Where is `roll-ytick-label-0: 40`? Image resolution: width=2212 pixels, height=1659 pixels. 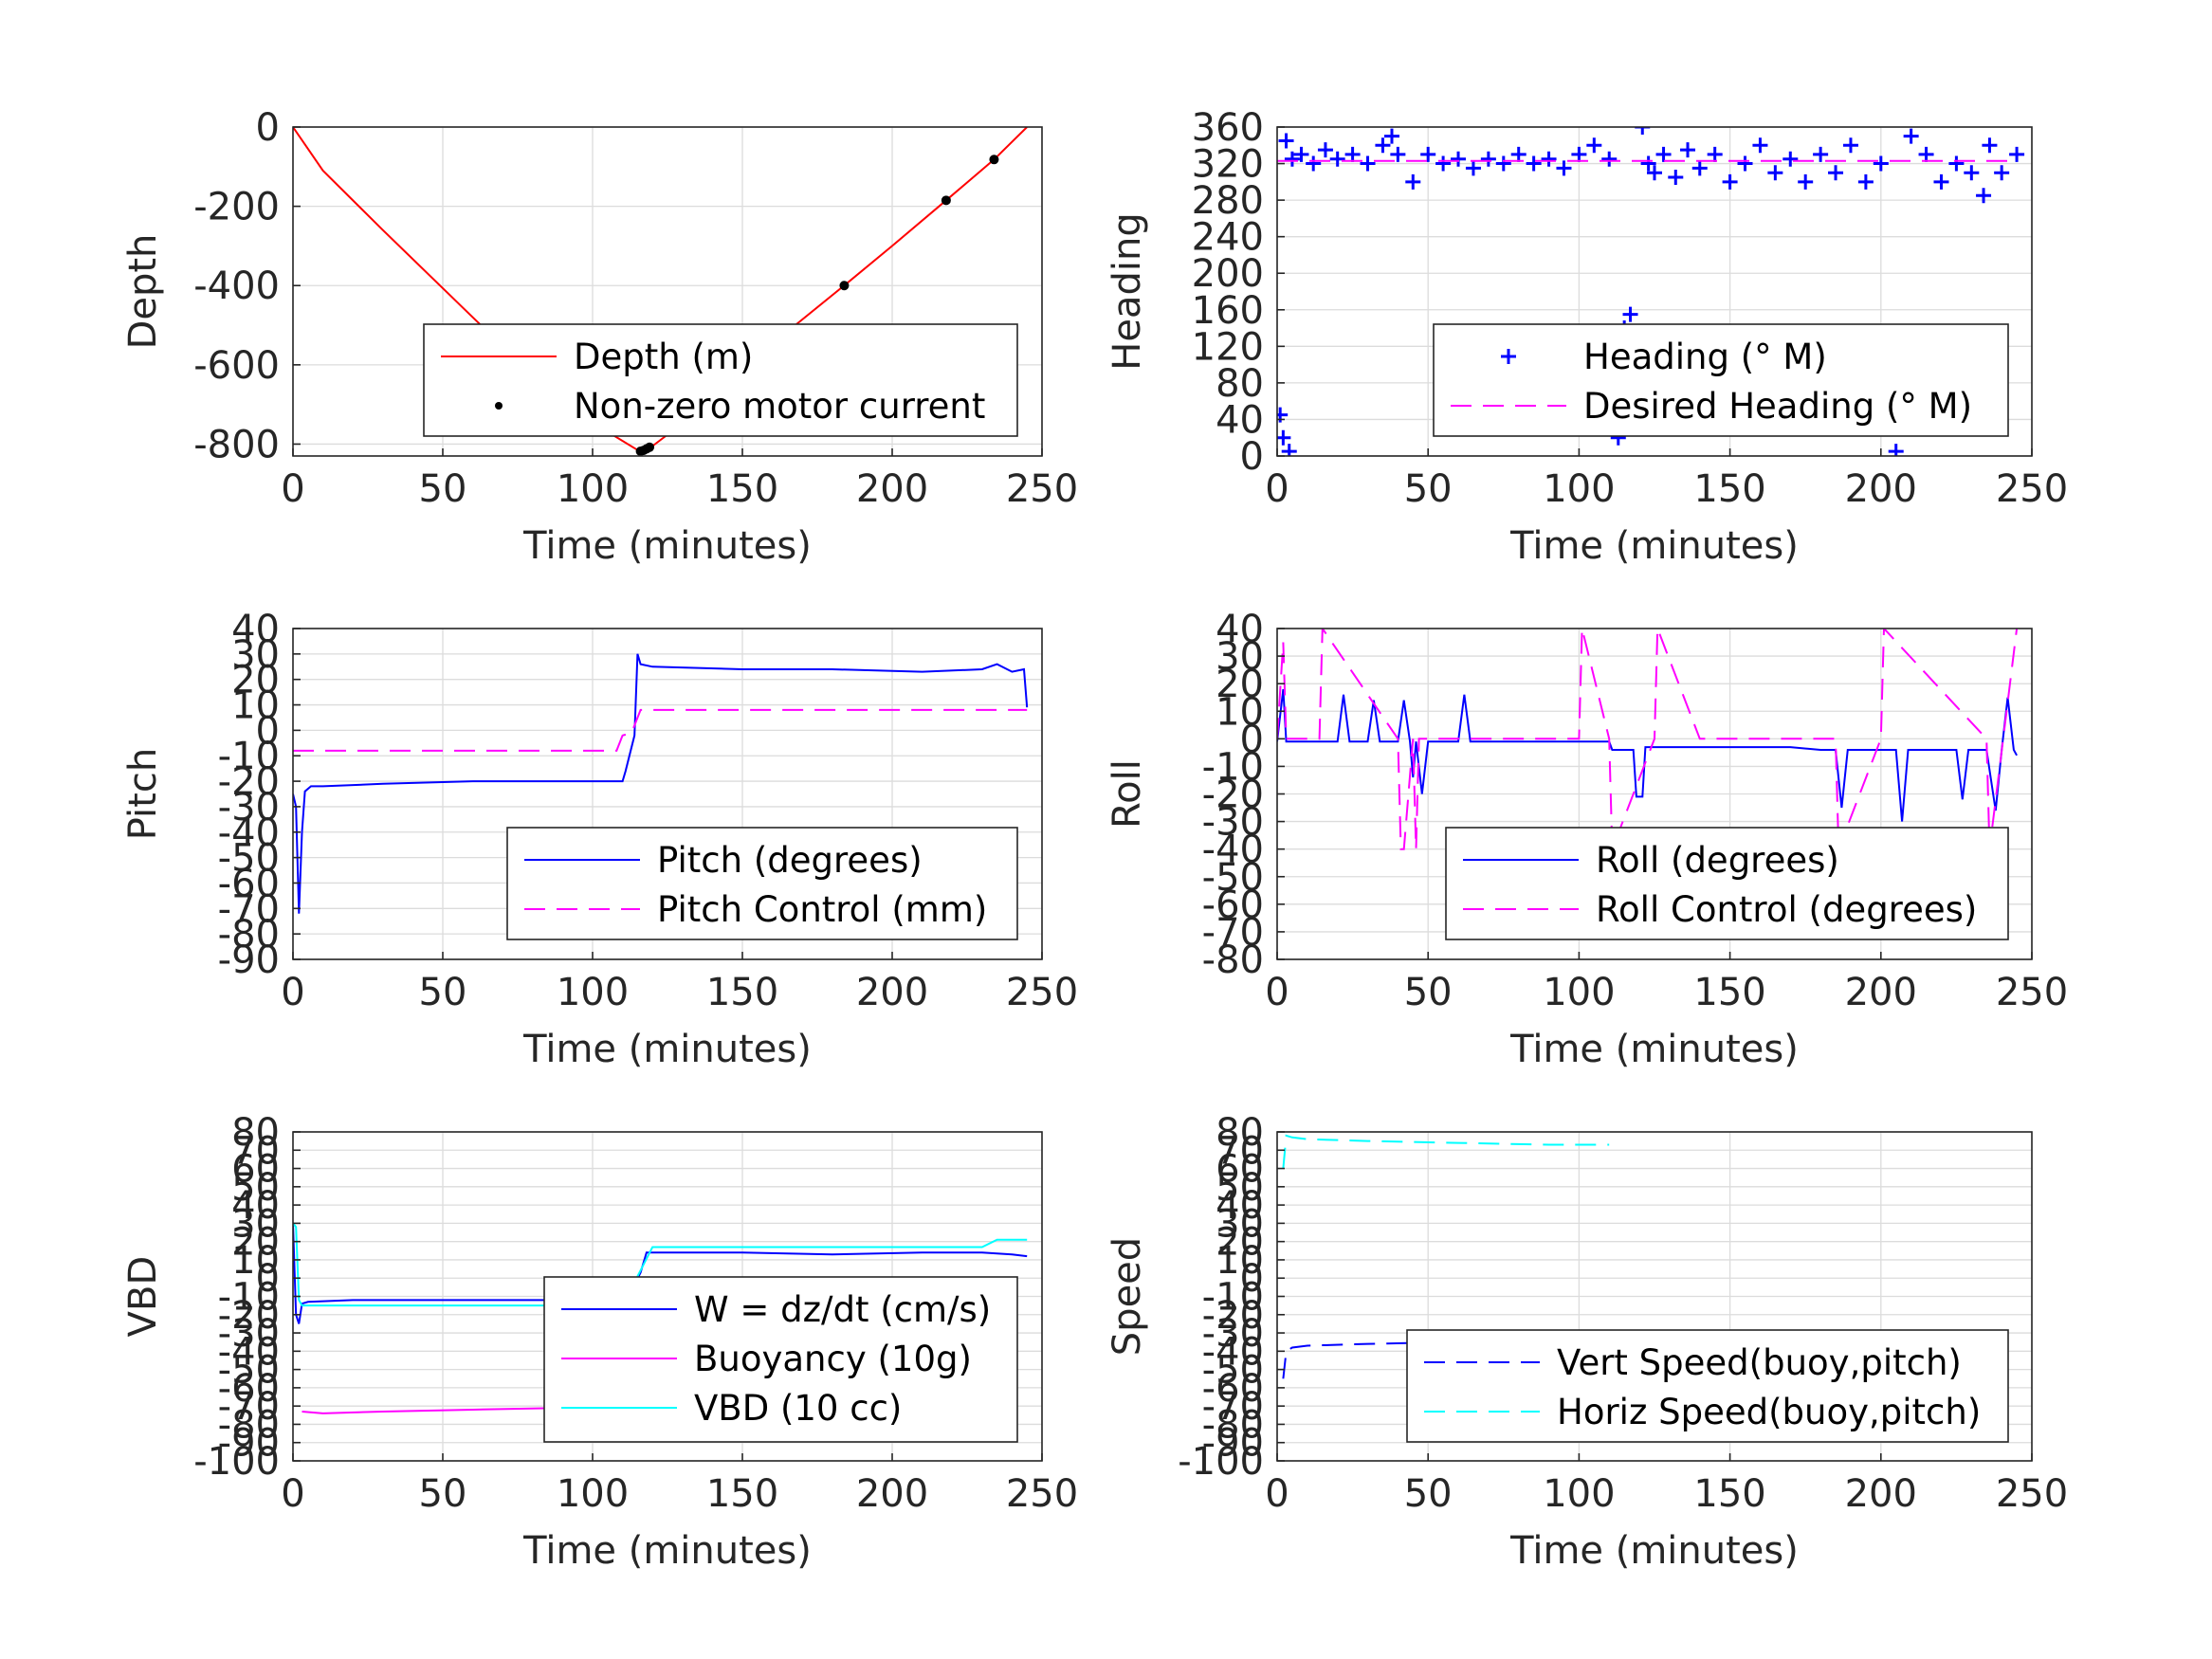
roll-ytick-label-0: 40 is located at coordinates (1240, 629).